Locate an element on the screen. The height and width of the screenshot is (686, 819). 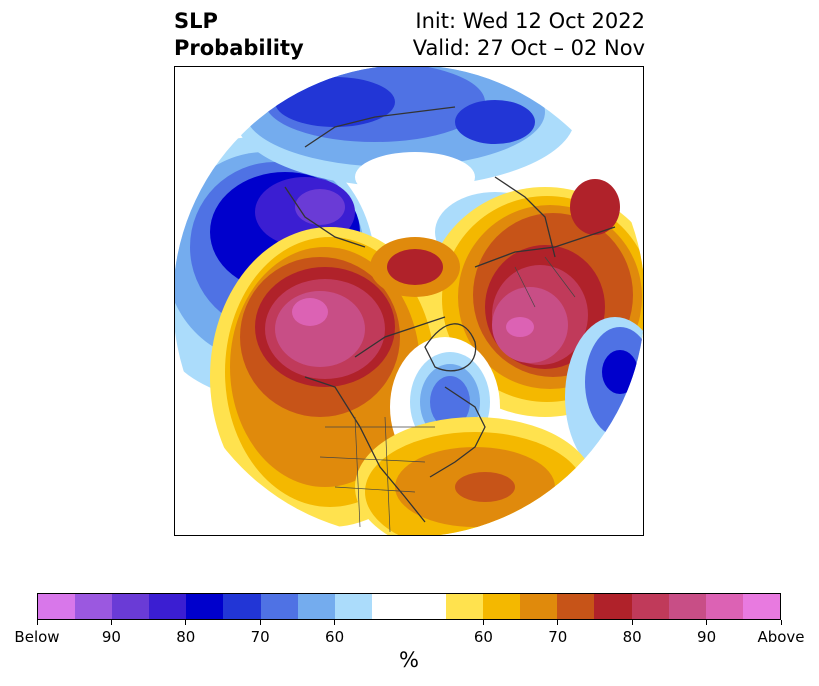
colorbar-tick-label: Below is located at coordinates (37, 637).